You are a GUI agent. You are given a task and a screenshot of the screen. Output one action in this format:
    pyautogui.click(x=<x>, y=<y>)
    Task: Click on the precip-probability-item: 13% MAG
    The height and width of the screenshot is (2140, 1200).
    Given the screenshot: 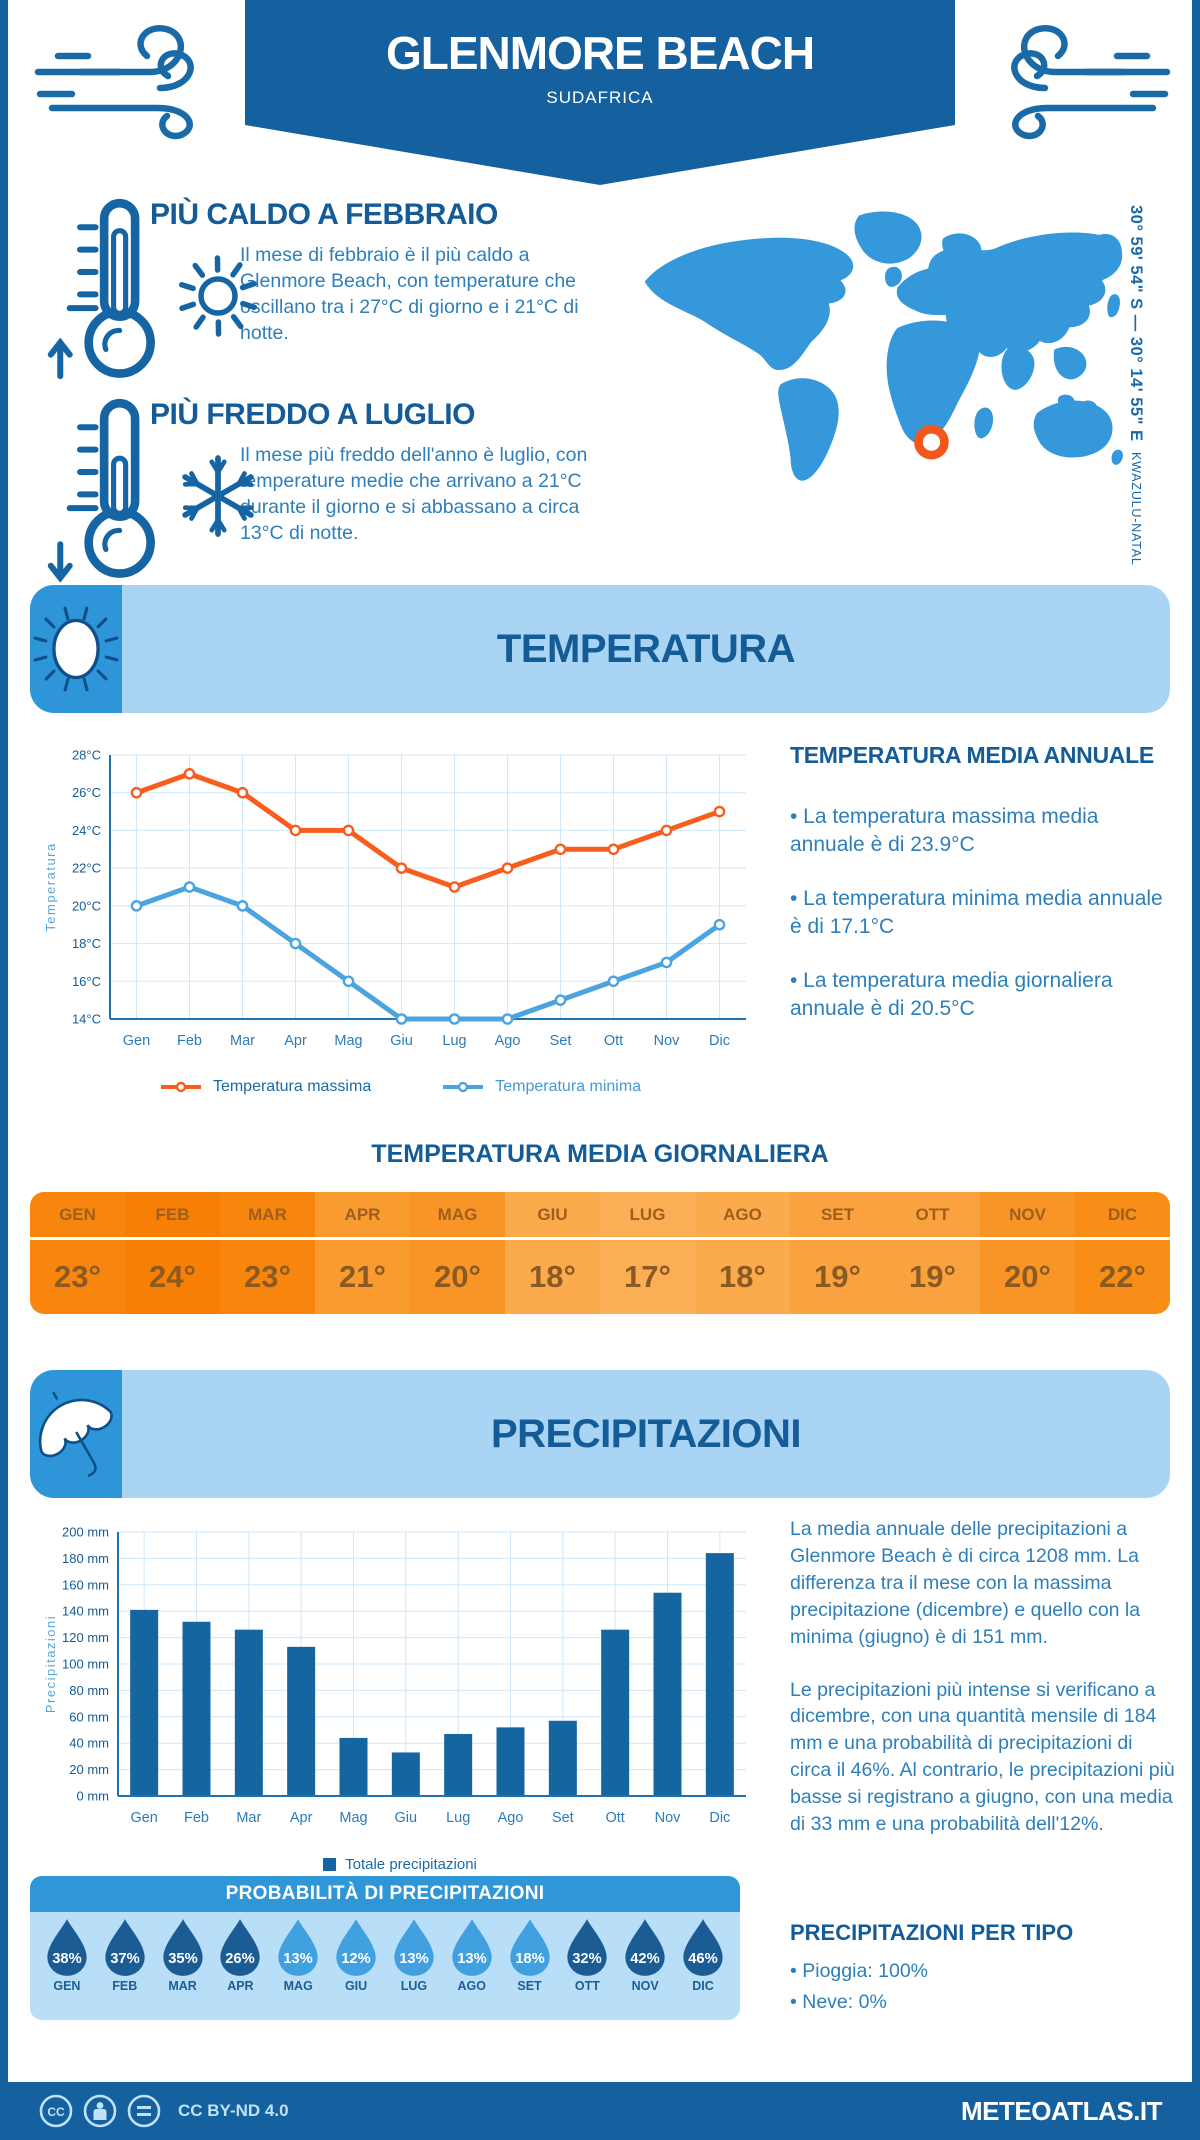 What is the action you would take?
    pyautogui.click(x=298, y=1955)
    